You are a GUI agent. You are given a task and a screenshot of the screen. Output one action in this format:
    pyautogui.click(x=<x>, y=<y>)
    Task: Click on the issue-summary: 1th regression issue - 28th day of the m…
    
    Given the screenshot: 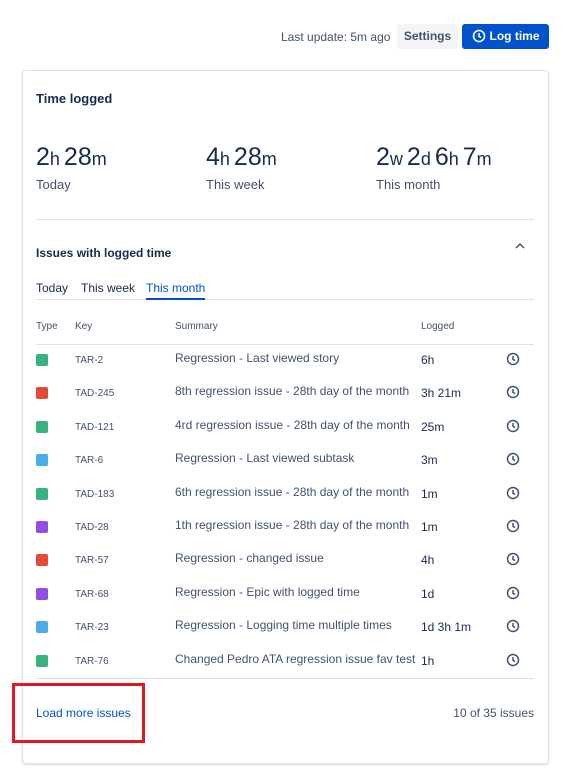 What is the action you would take?
    pyautogui.click(x=292, y=525)
    